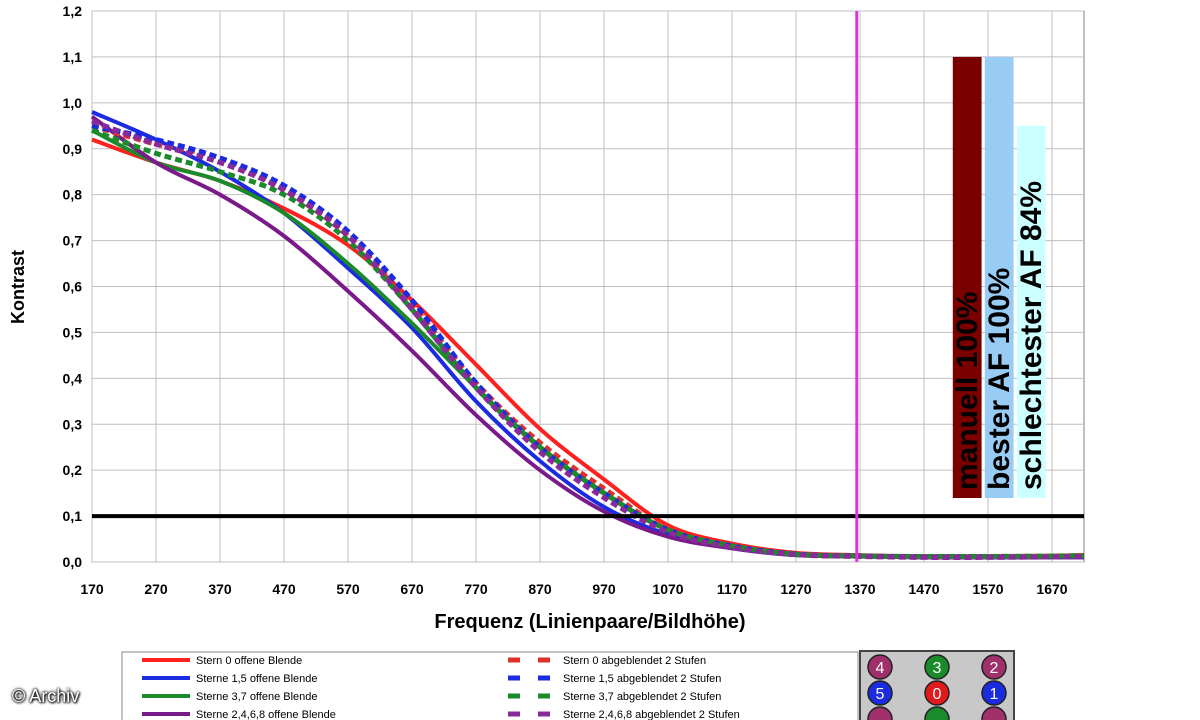 The image size is (1200, 720). What do you see at coordinates (257, 679) in the screenshot?
I see `legend-entry: Sterne 1,5 offene Blende` at bounding box center [257, 679].